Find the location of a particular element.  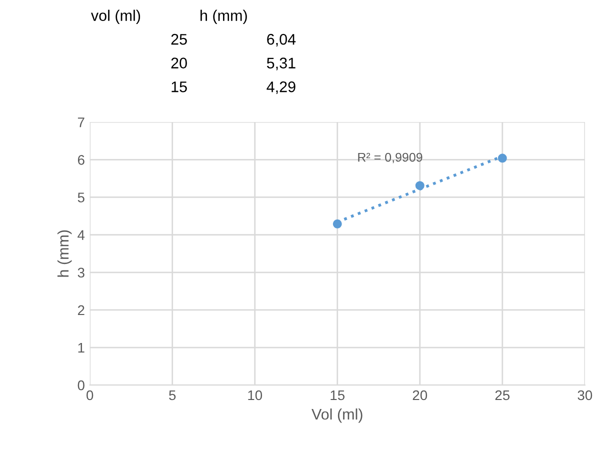

text: 25 is located at coordinates (179, 39).